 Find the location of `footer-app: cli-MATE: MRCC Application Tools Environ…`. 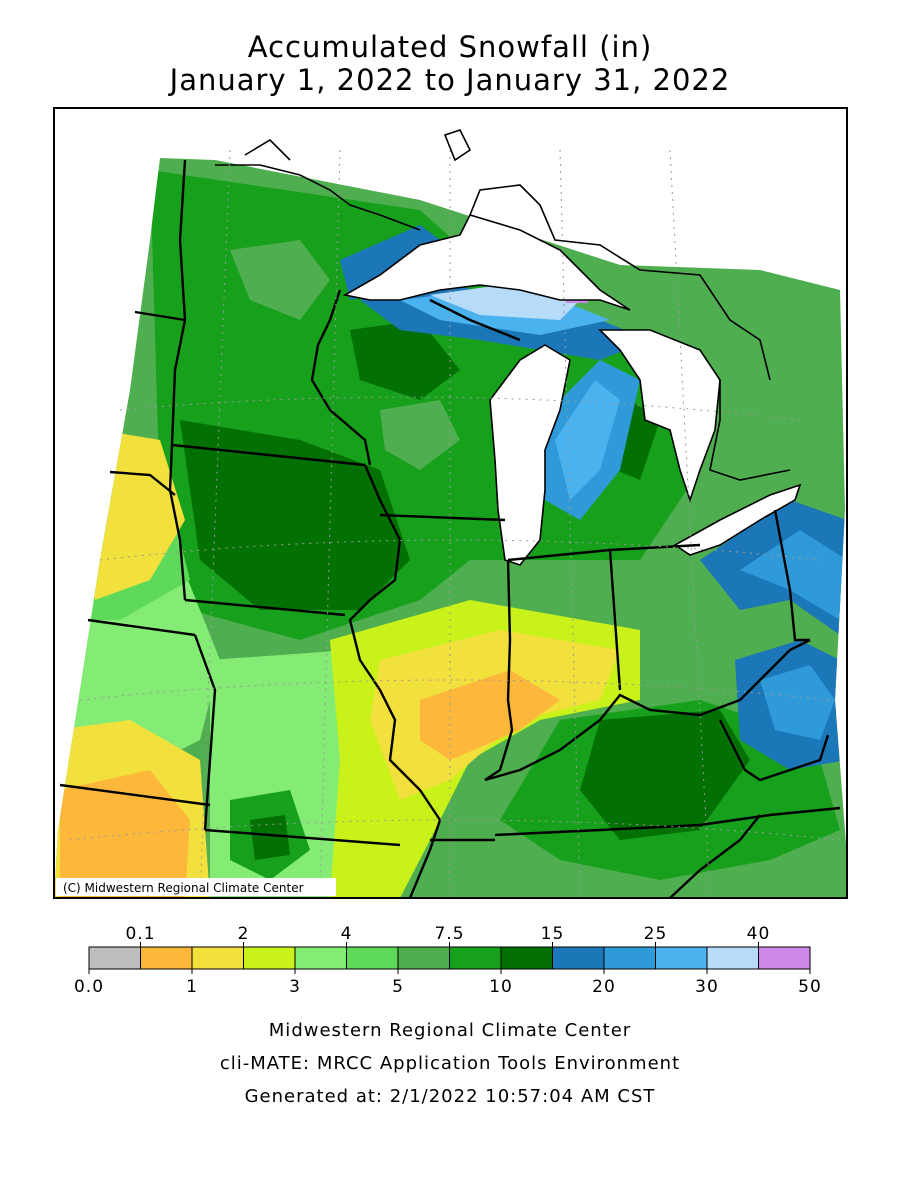

footer-app: cli-MATE: MRCC Application Tools Environ… is located at coordinates (450, 1063).